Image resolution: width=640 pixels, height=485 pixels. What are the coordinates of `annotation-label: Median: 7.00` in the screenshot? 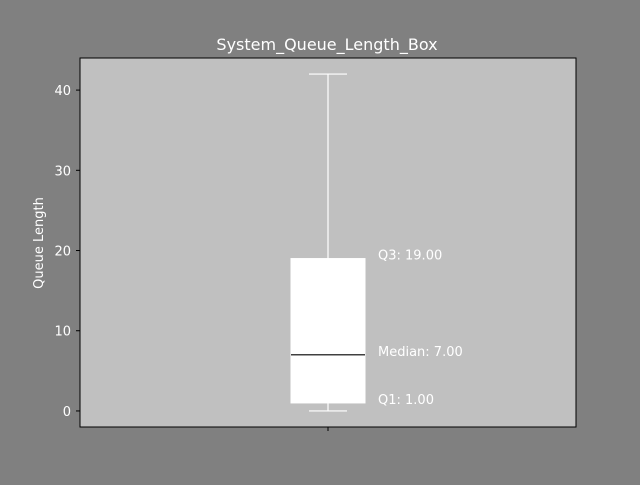 It's located at (420, 352).